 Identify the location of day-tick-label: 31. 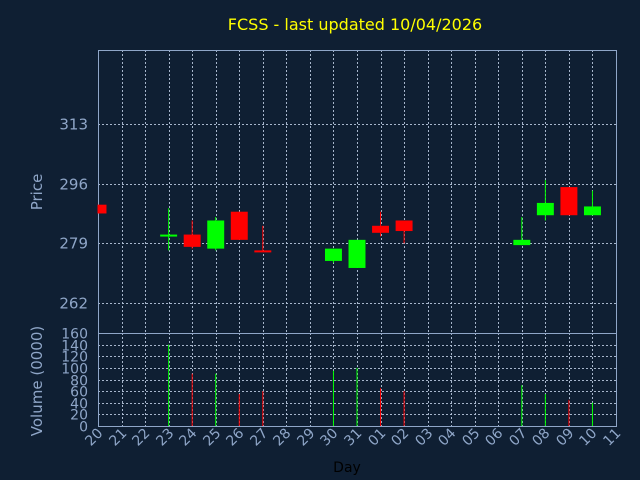
(353, 438).